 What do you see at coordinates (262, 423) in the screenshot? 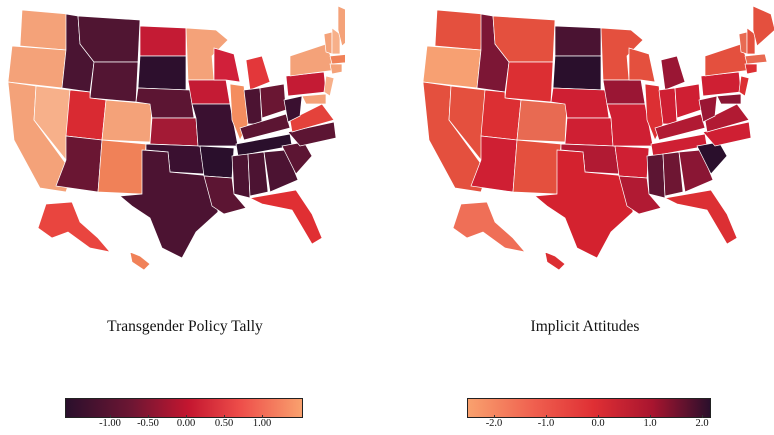
I see `legend-tick: 1.00` at bounding box center [262, 423].